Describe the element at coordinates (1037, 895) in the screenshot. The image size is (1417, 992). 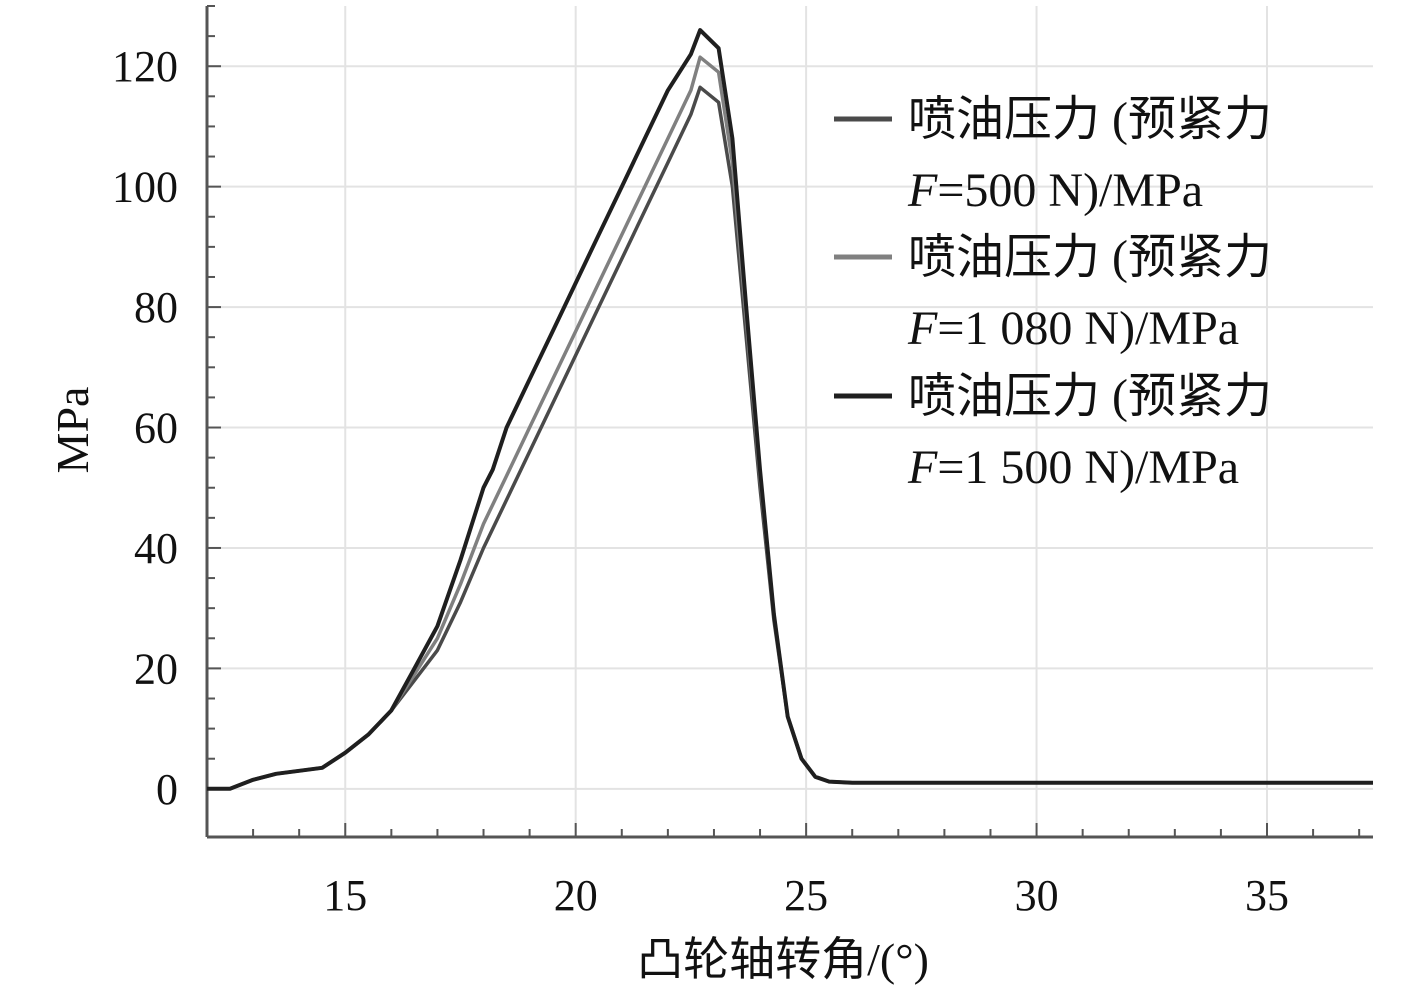
I see `x-tick-label: 30` at that location.